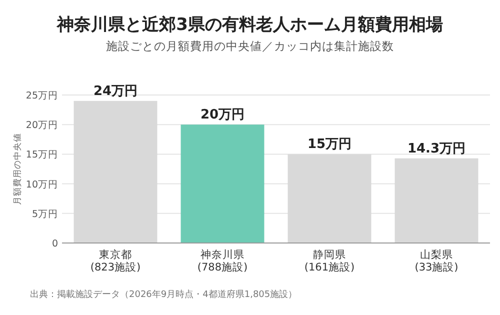 The width and height of the screenshot is (500, 315). What do you see at coordinates (17, 169) in the screenshot?
I see `y-axis-title: 月額費用の中央値` at bounding box center [17, 169].